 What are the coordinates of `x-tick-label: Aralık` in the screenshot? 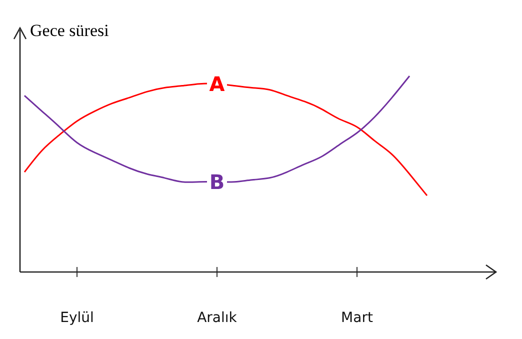 It's located at (217, 318).